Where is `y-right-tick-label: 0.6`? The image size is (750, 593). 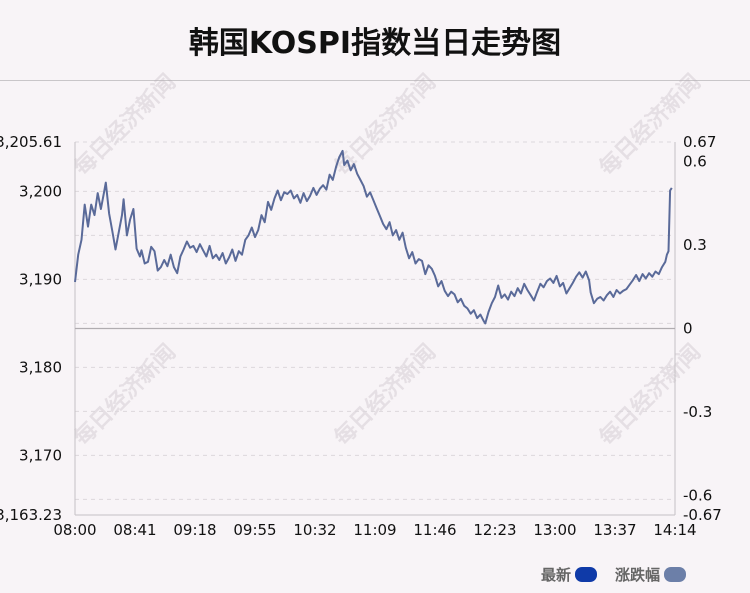 y-right-tick-label: 0.6 is located at coordinates (695, 161).